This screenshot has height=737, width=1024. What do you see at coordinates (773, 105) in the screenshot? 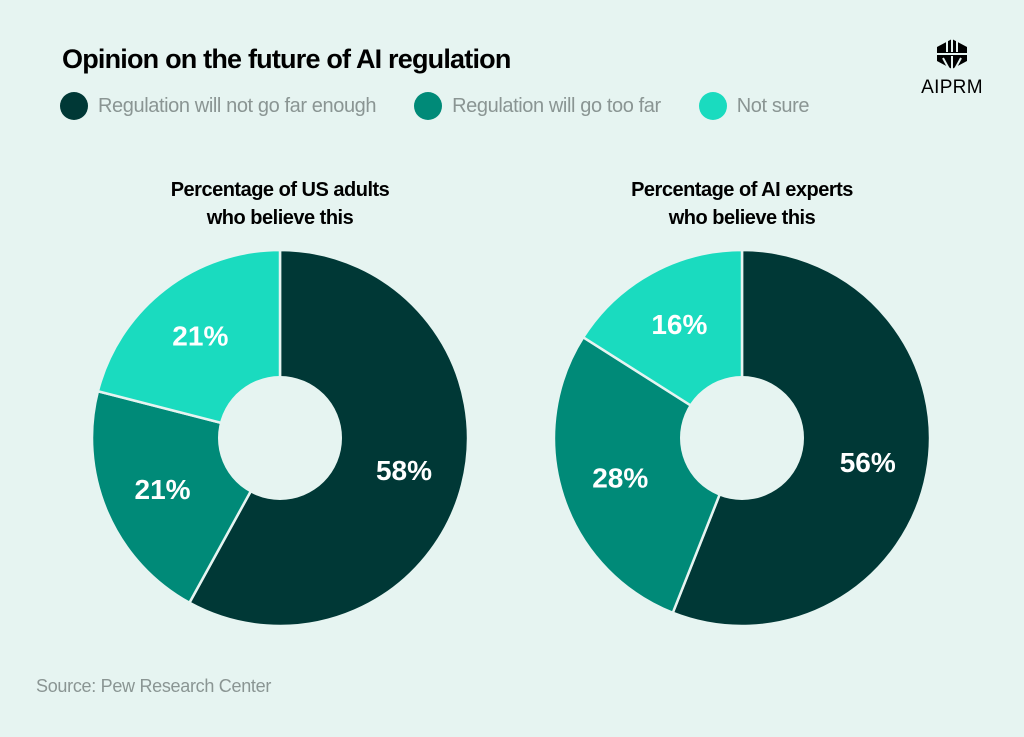
I see `legend-label: Not sure` at bounding box center [773, 105].